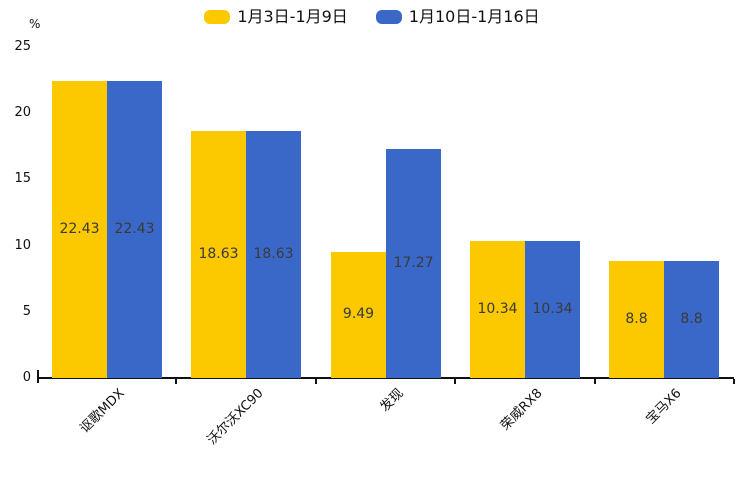  I want to click on bar-value-label: 17.27, so click(413, 263).